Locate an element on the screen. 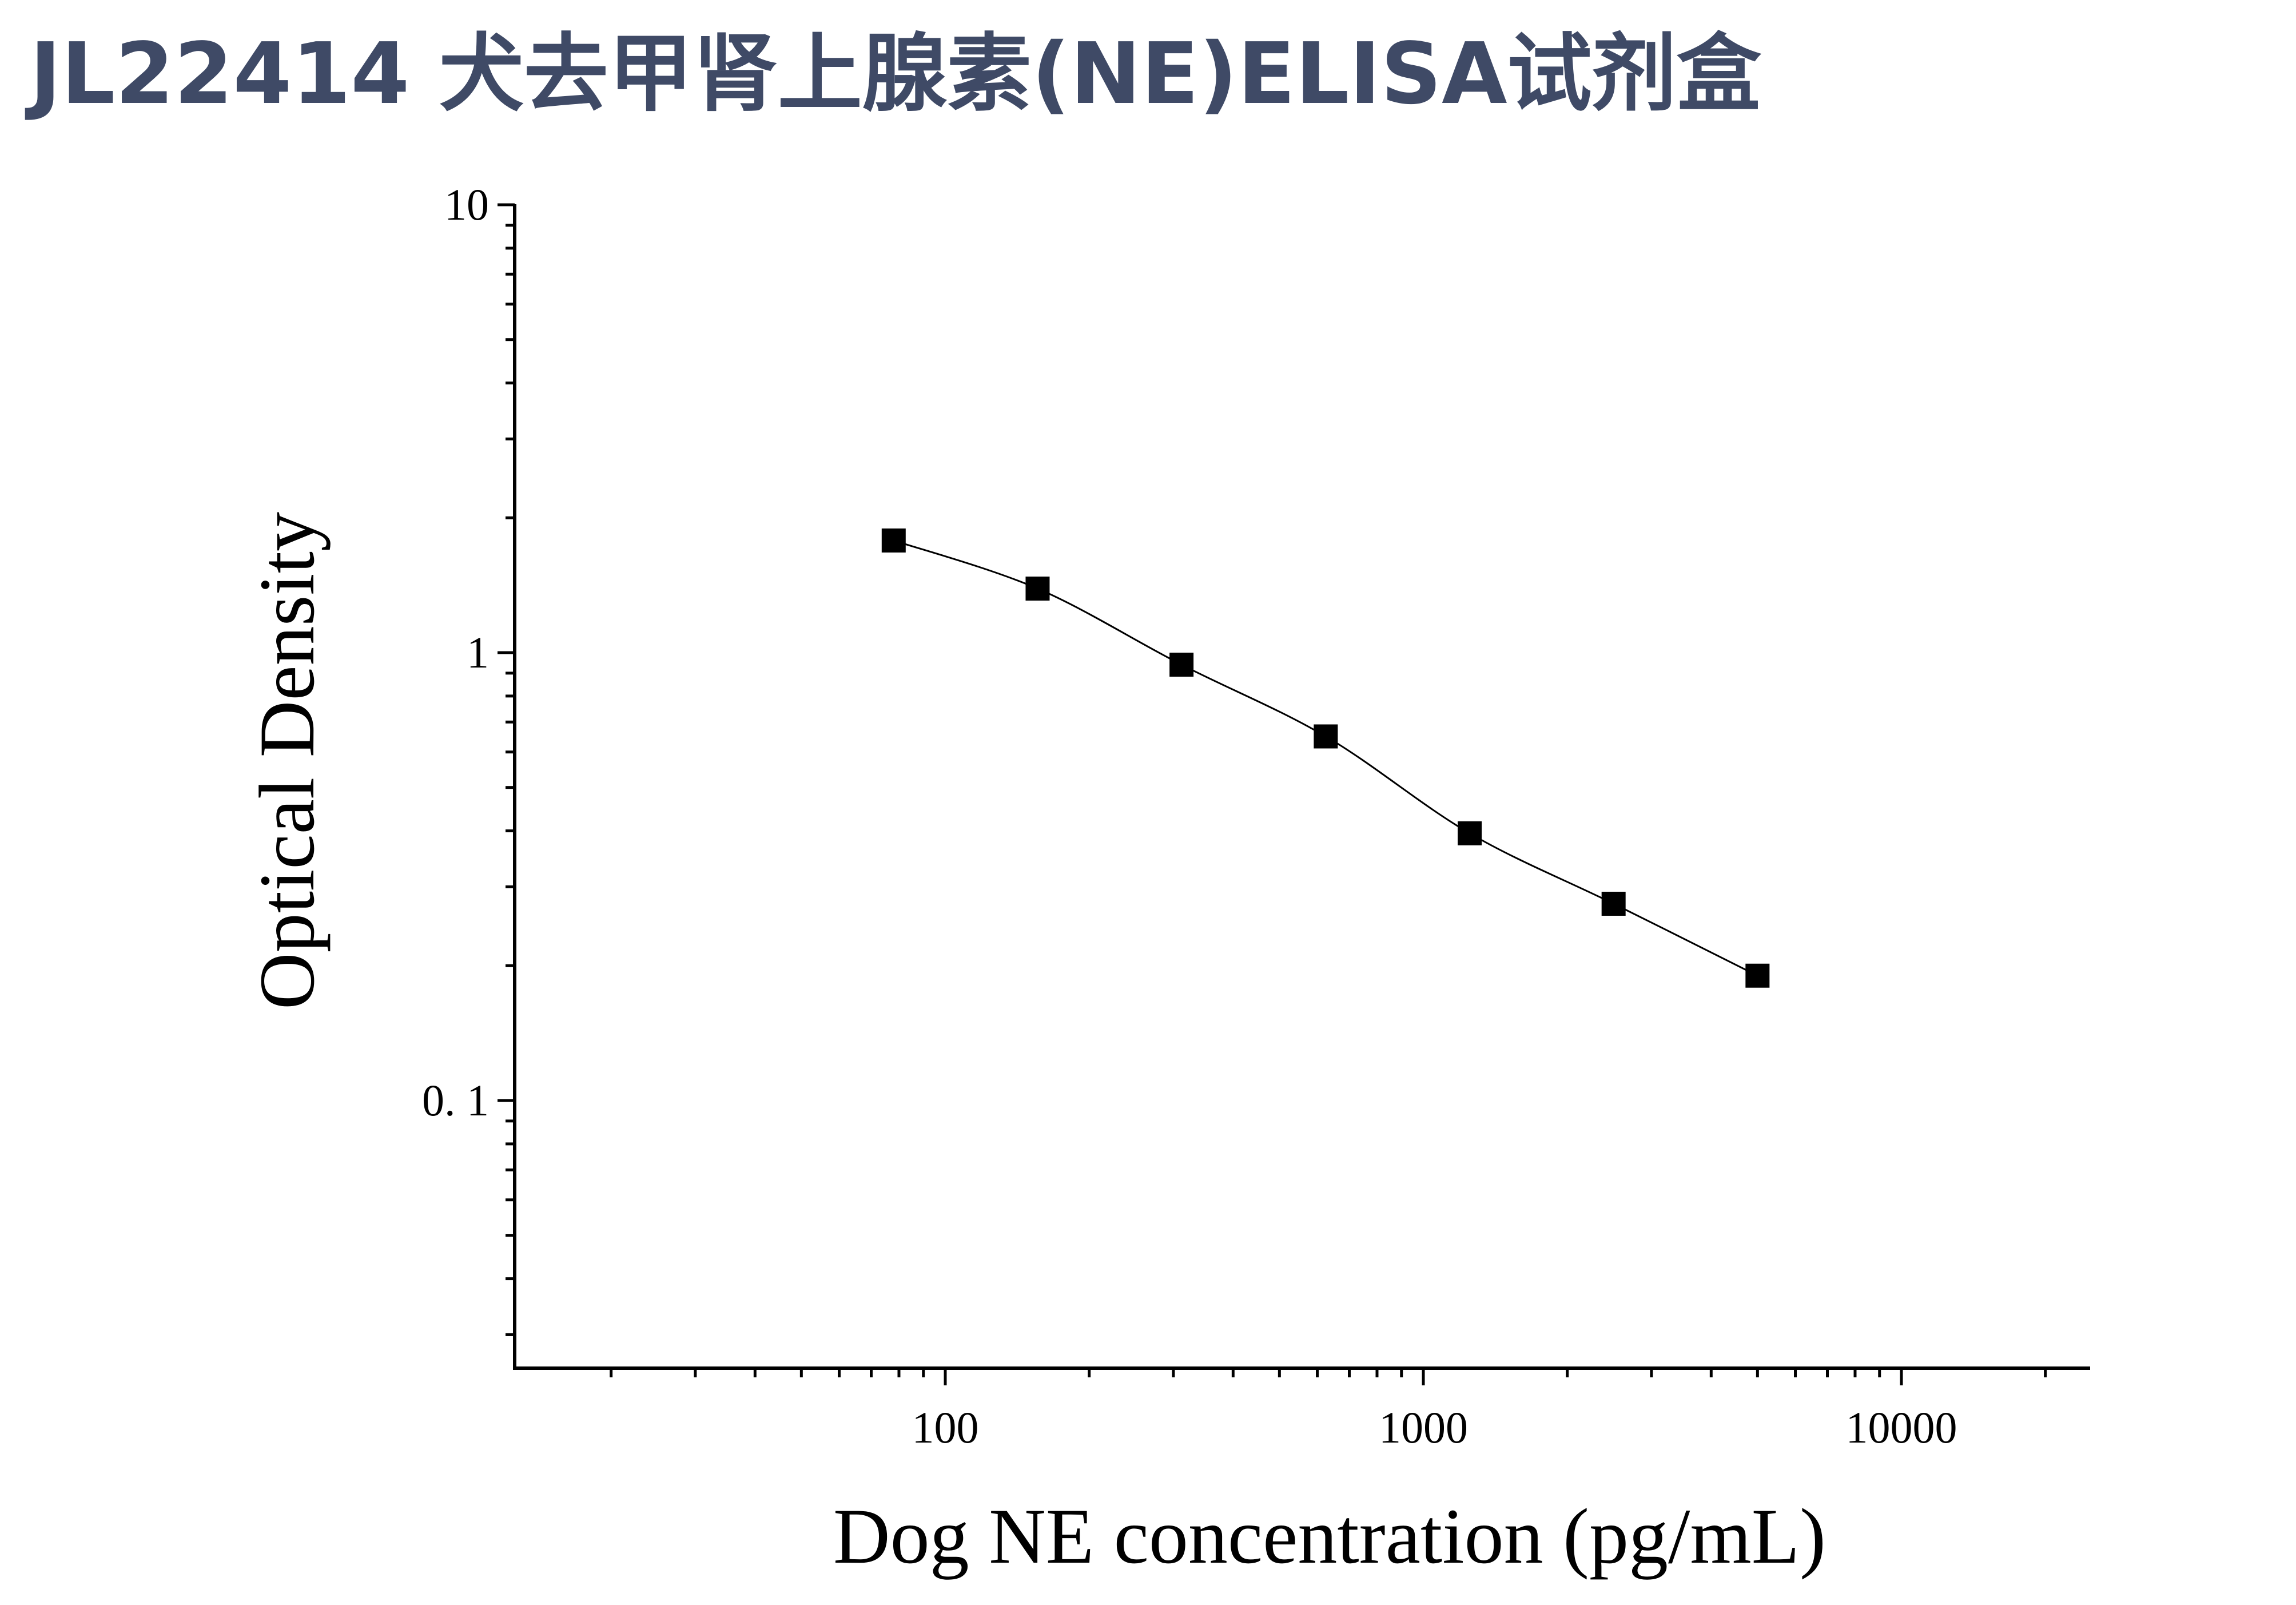  y-axis-label: Optical Density is located at coordinates (287, 761).